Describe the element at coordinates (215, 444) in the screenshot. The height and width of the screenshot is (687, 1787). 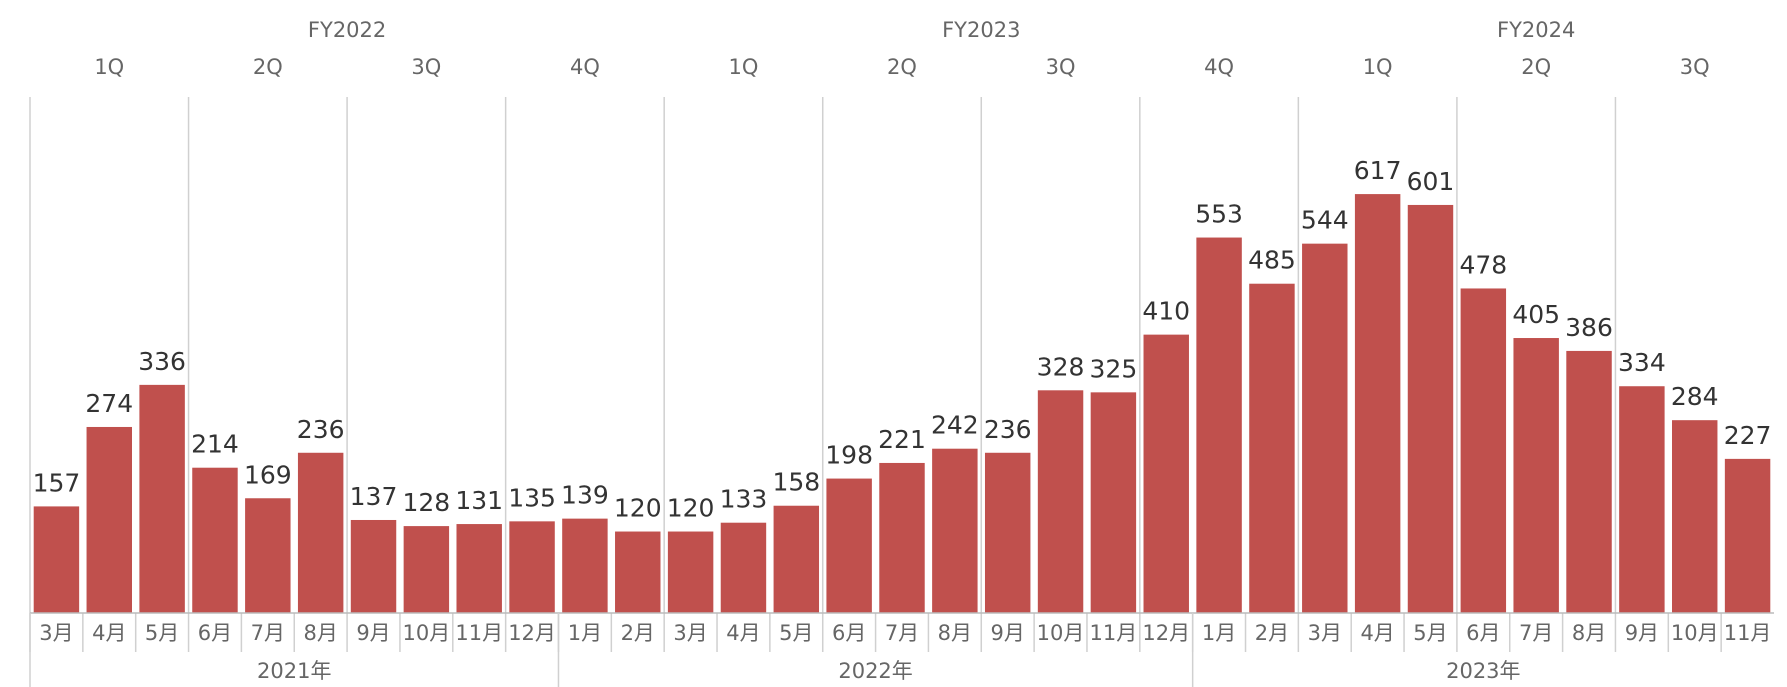
I see `data-label: 214` at that location.